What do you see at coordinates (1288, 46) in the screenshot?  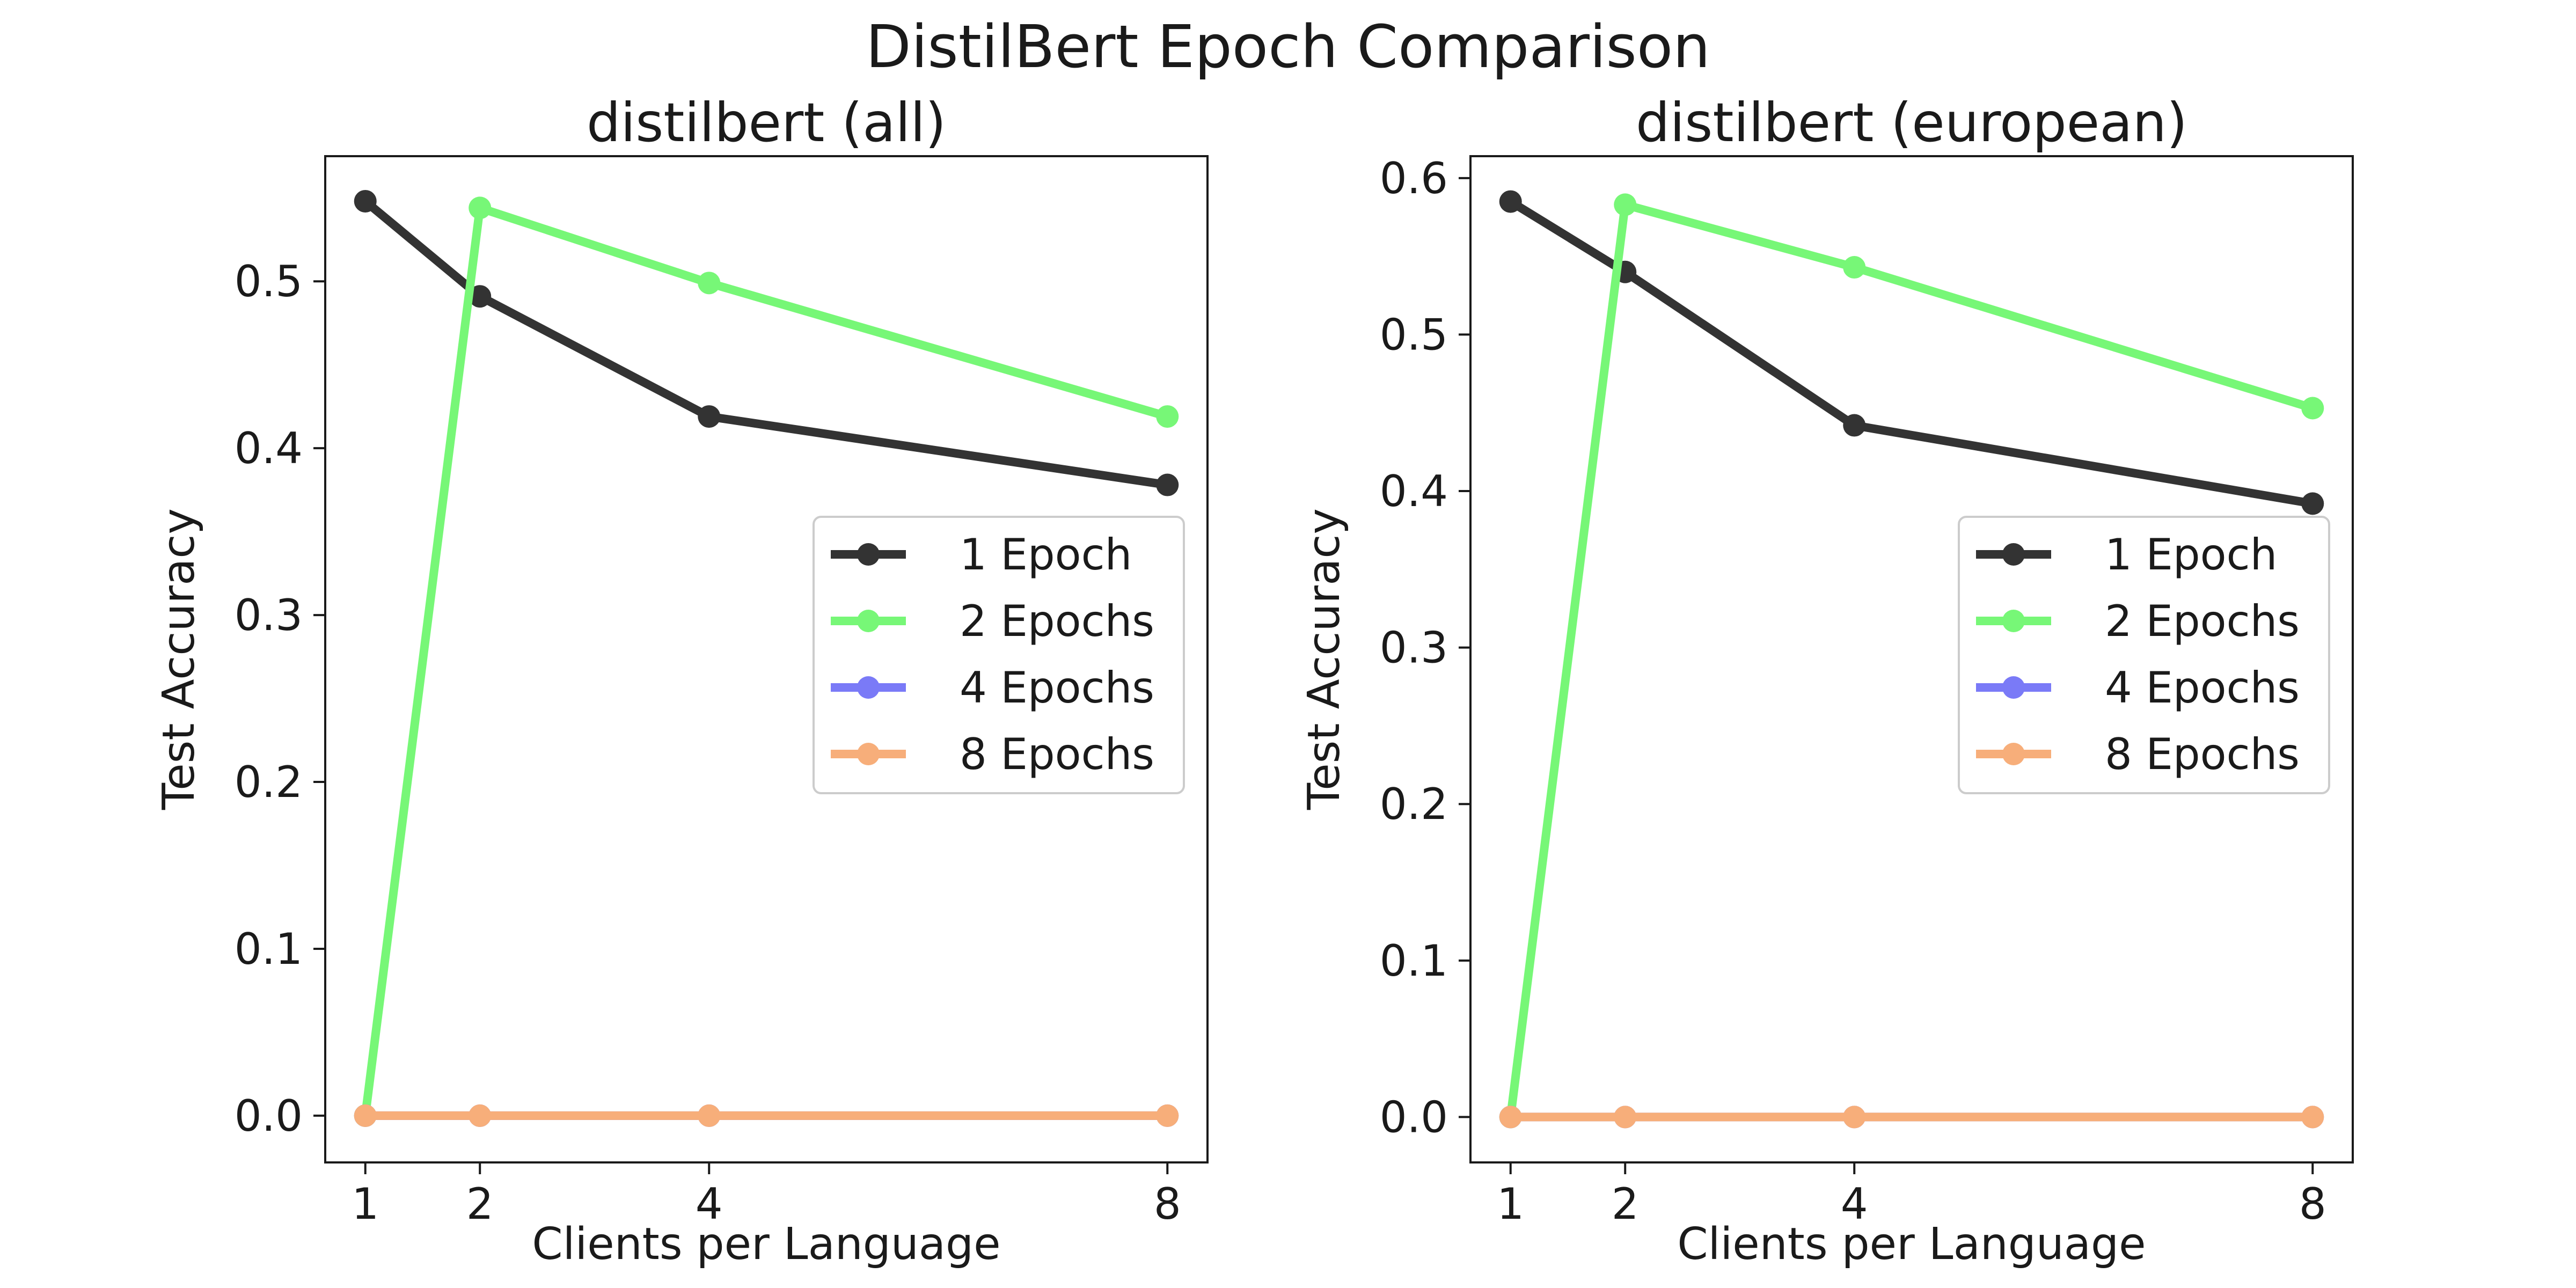 I see `figure-title: DistilBert Epoch Comparison` at bounding box center [1288, 46].